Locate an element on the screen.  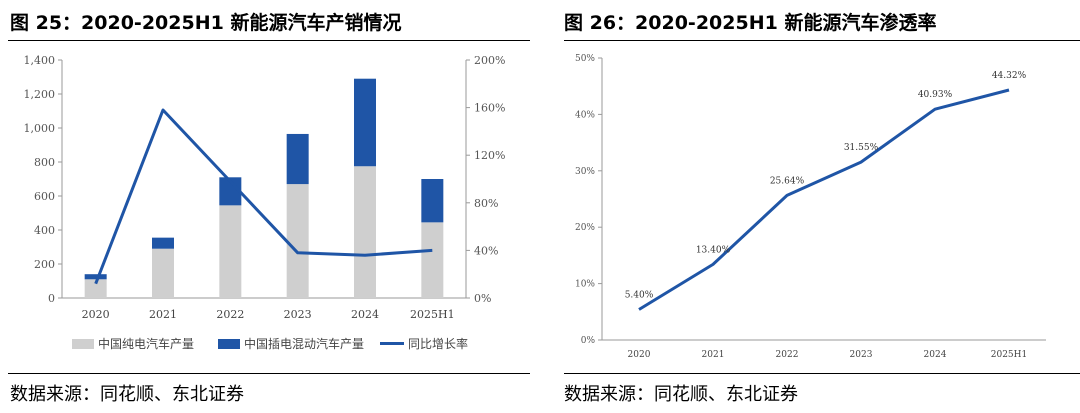
y-tick-label: 1,400 is located at coordinates (40, 60).